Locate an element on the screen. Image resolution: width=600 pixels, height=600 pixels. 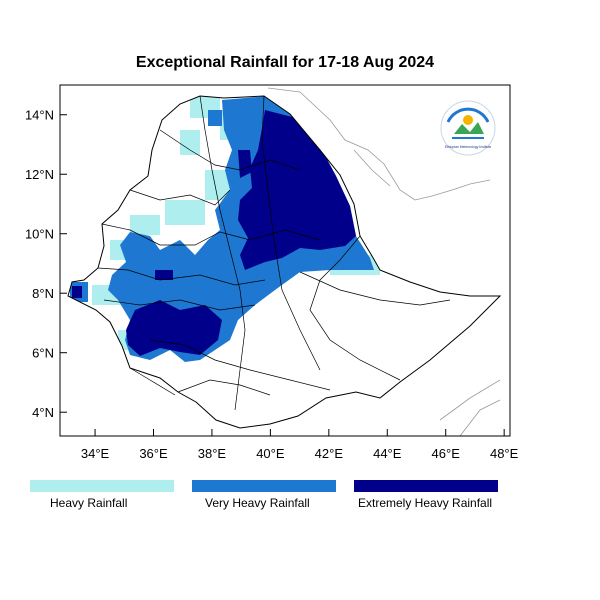
y-tick-label: 4°N is located at coordinates (43, 412).